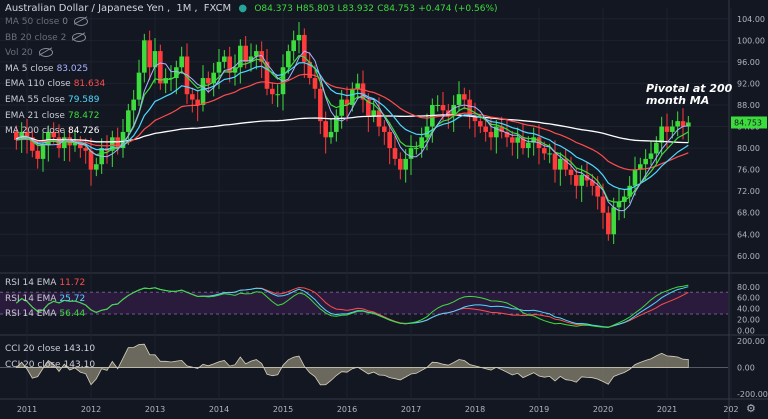  Describe the element at coordinates (411, 409) in the screenshot. I see `x-tick-label: 2017` at that location.